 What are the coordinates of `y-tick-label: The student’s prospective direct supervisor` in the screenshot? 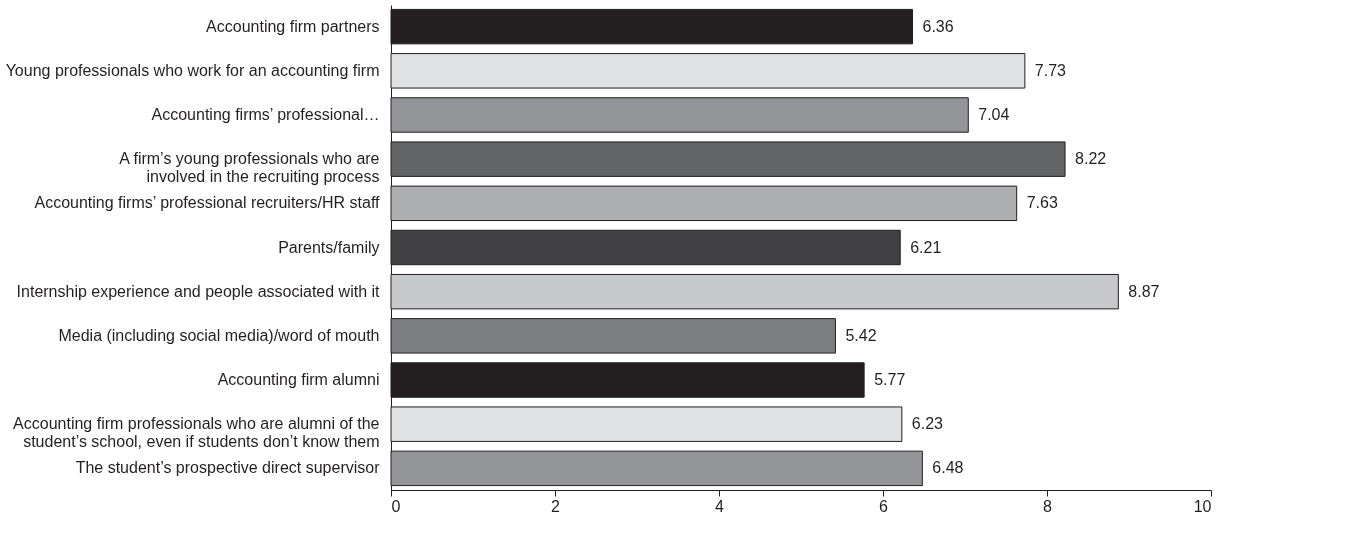 It's located at (228, 468).